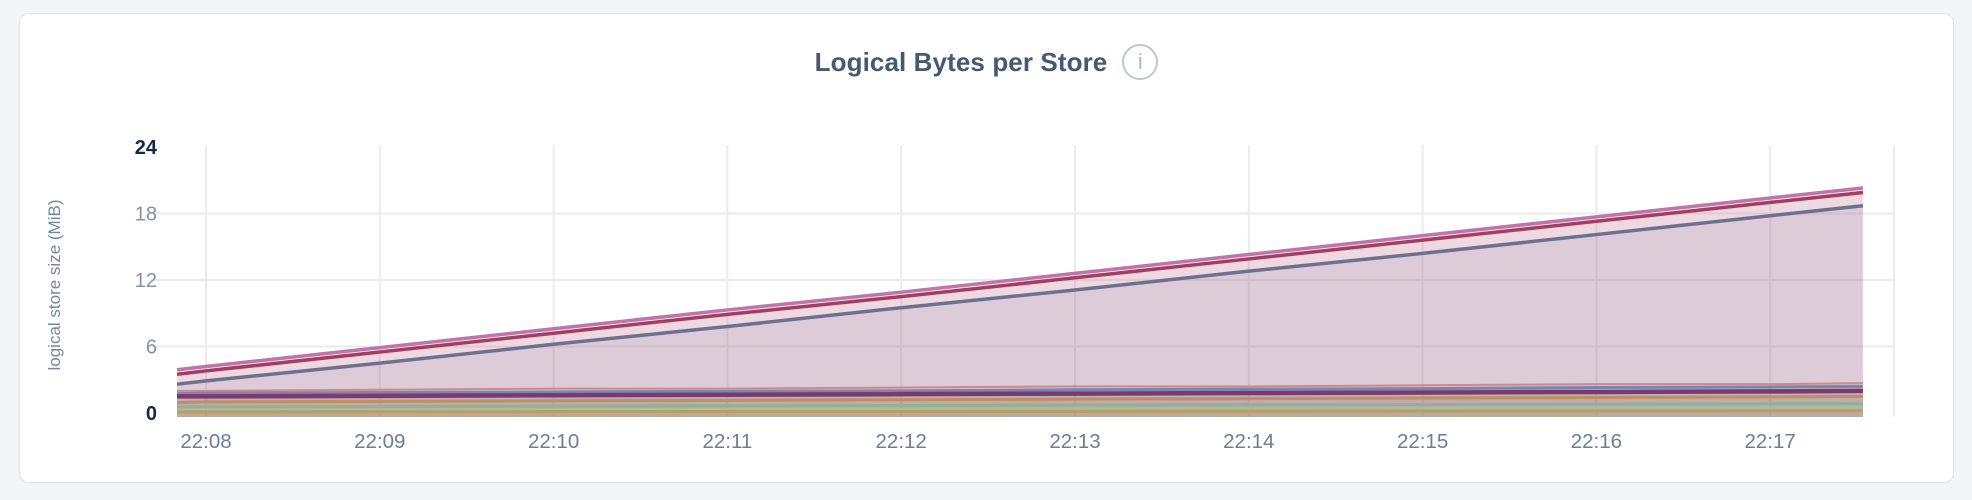 This screenshot has height=500, width=1972. Describe the element at coordinates (1248, 441) in the screenshot. I see `x-tick-label: 22:14` at that location.